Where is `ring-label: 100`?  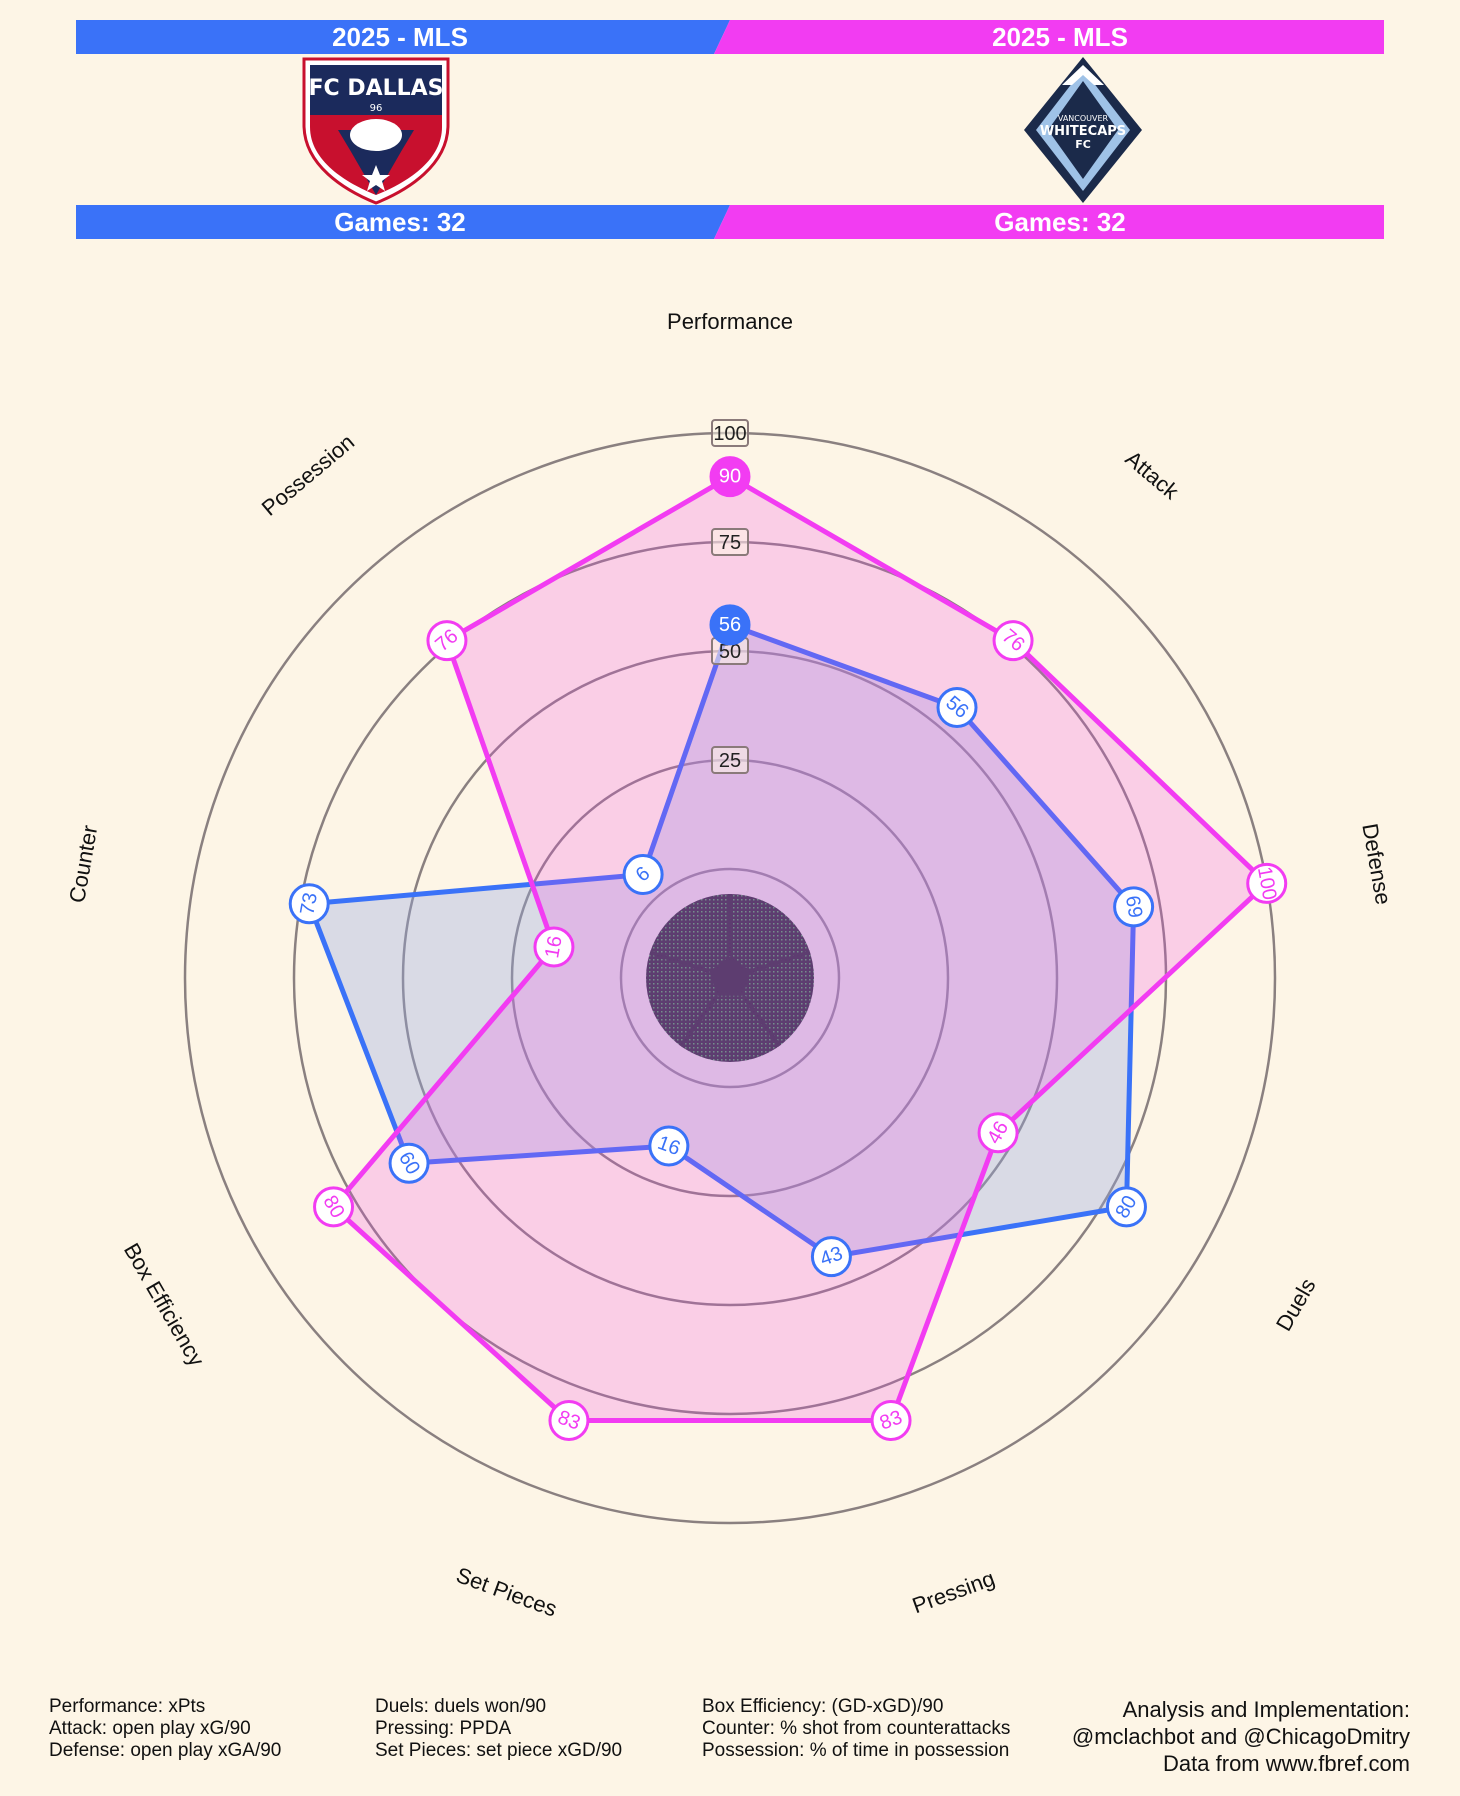
ring-label: 100 is located at coordinates (730, 433).